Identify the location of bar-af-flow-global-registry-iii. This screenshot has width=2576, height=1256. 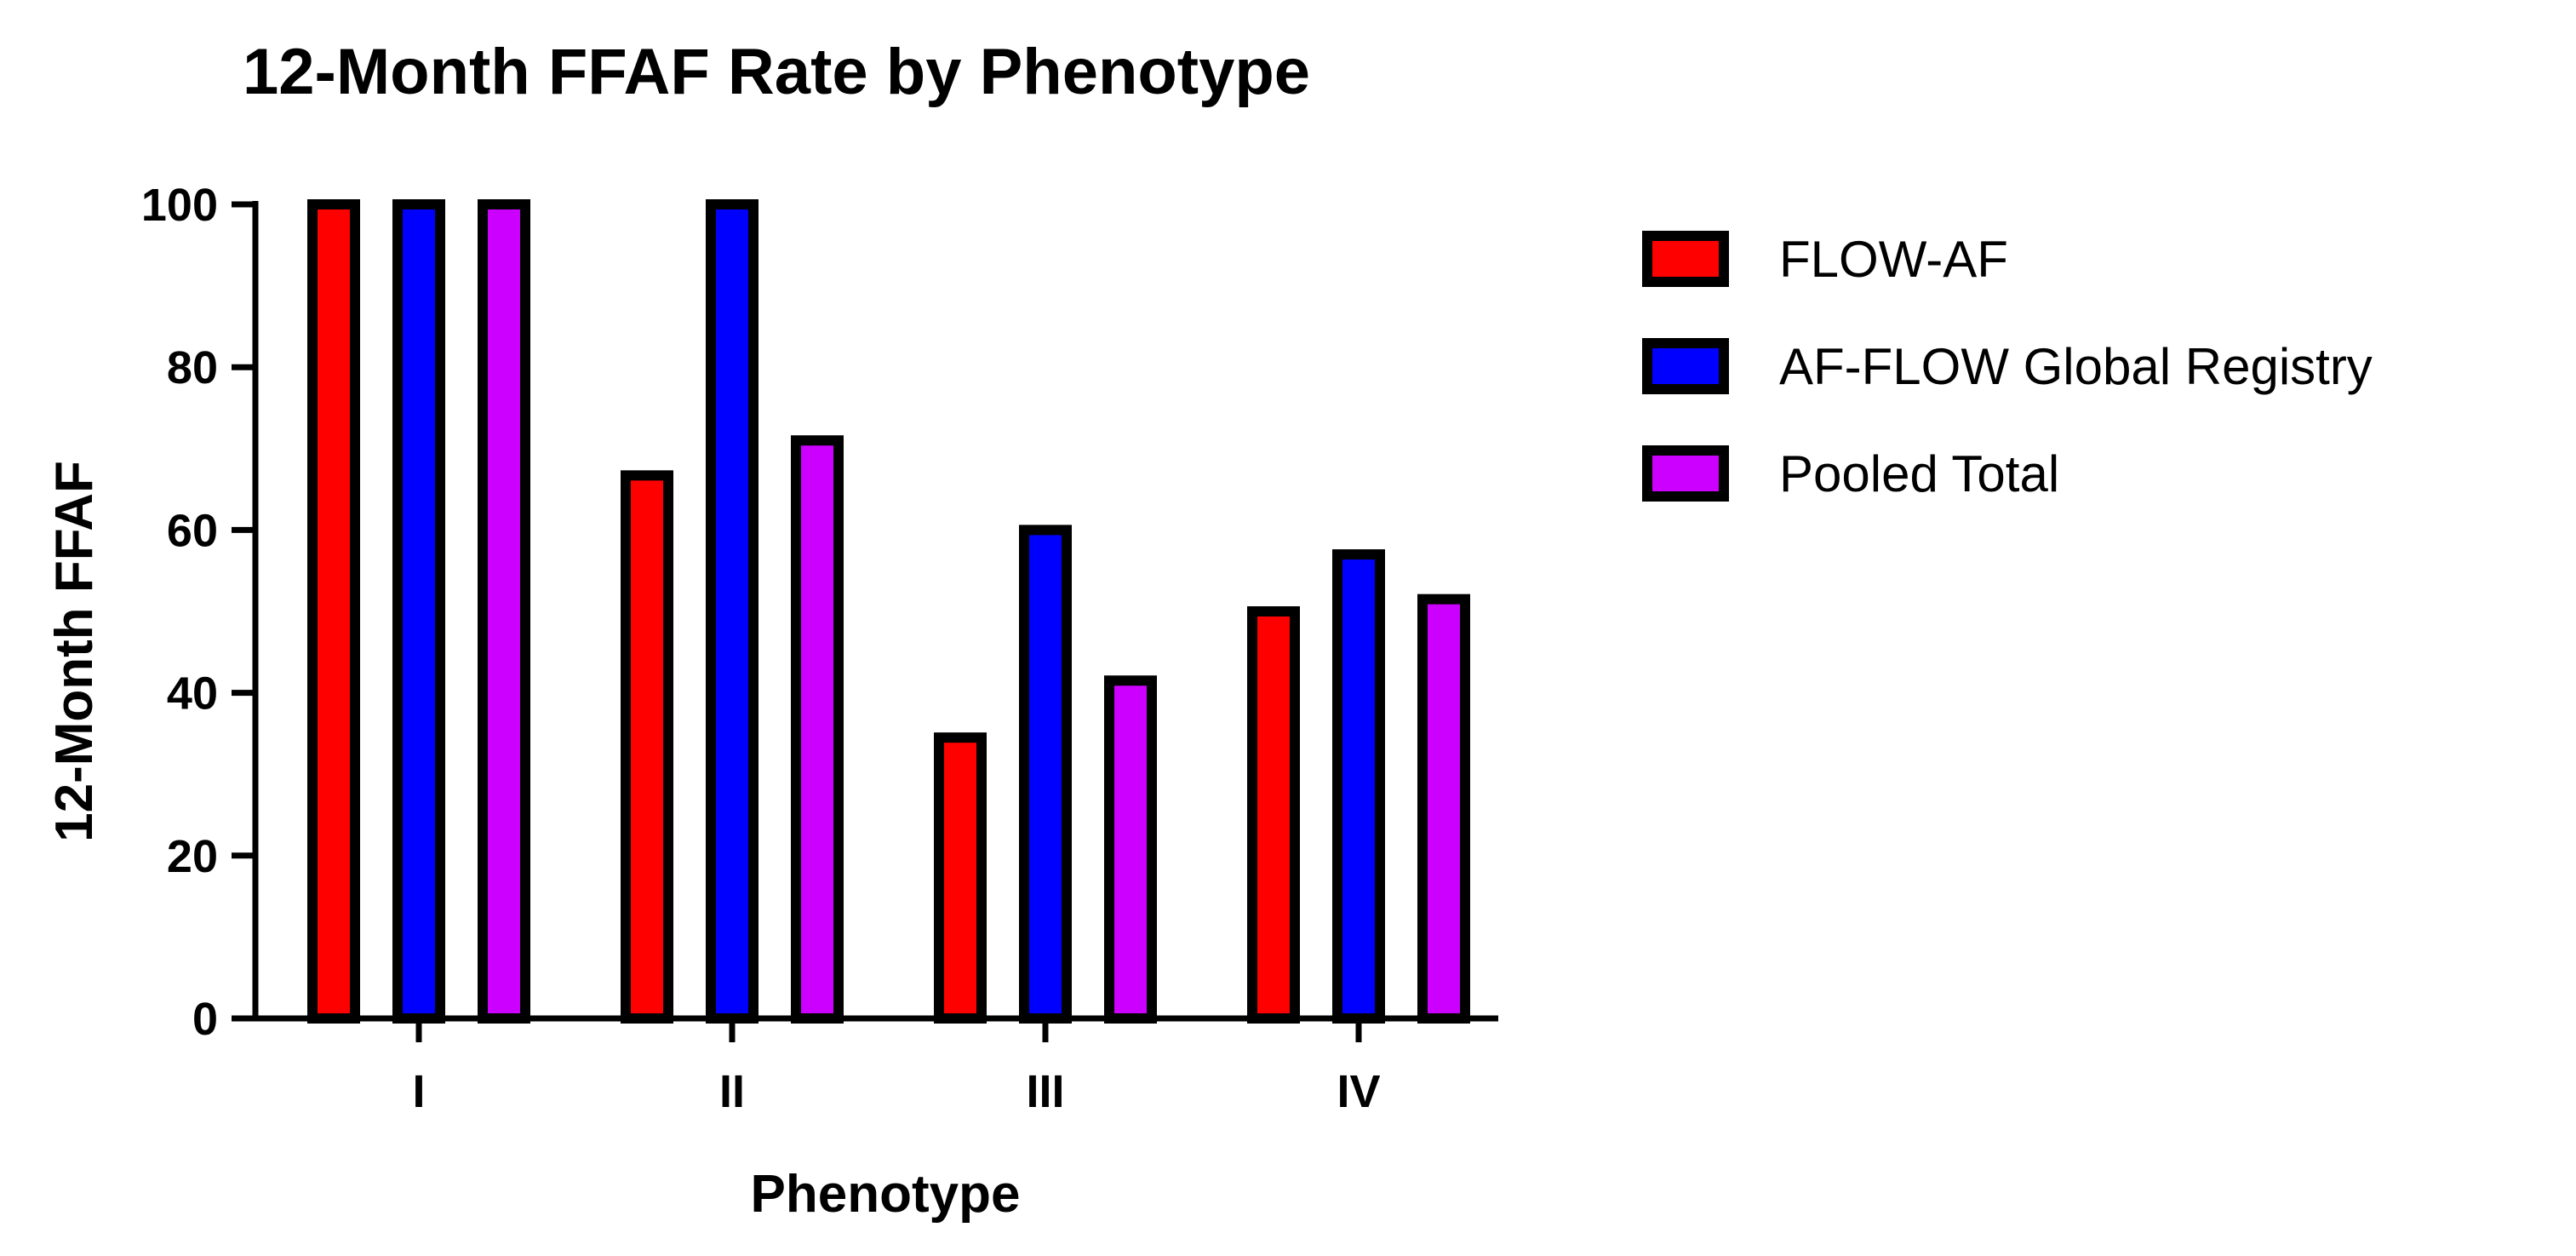
(1045, 774).